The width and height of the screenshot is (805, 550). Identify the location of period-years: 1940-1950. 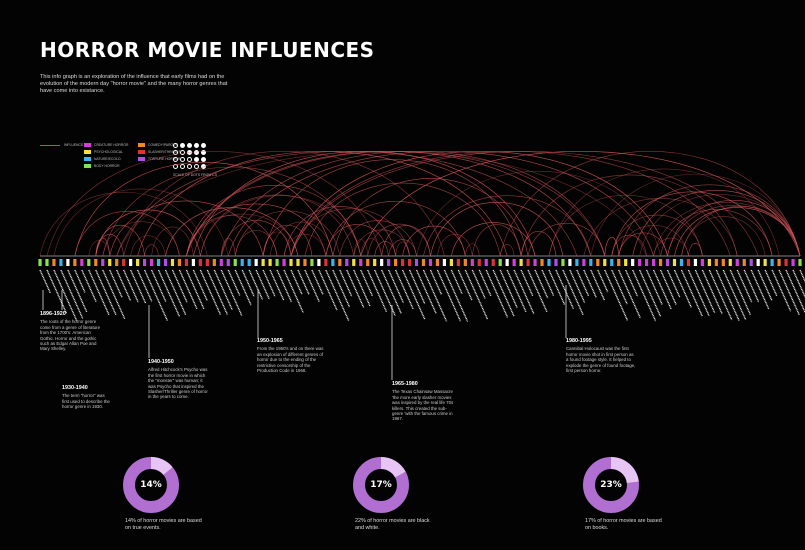
(161, 362).